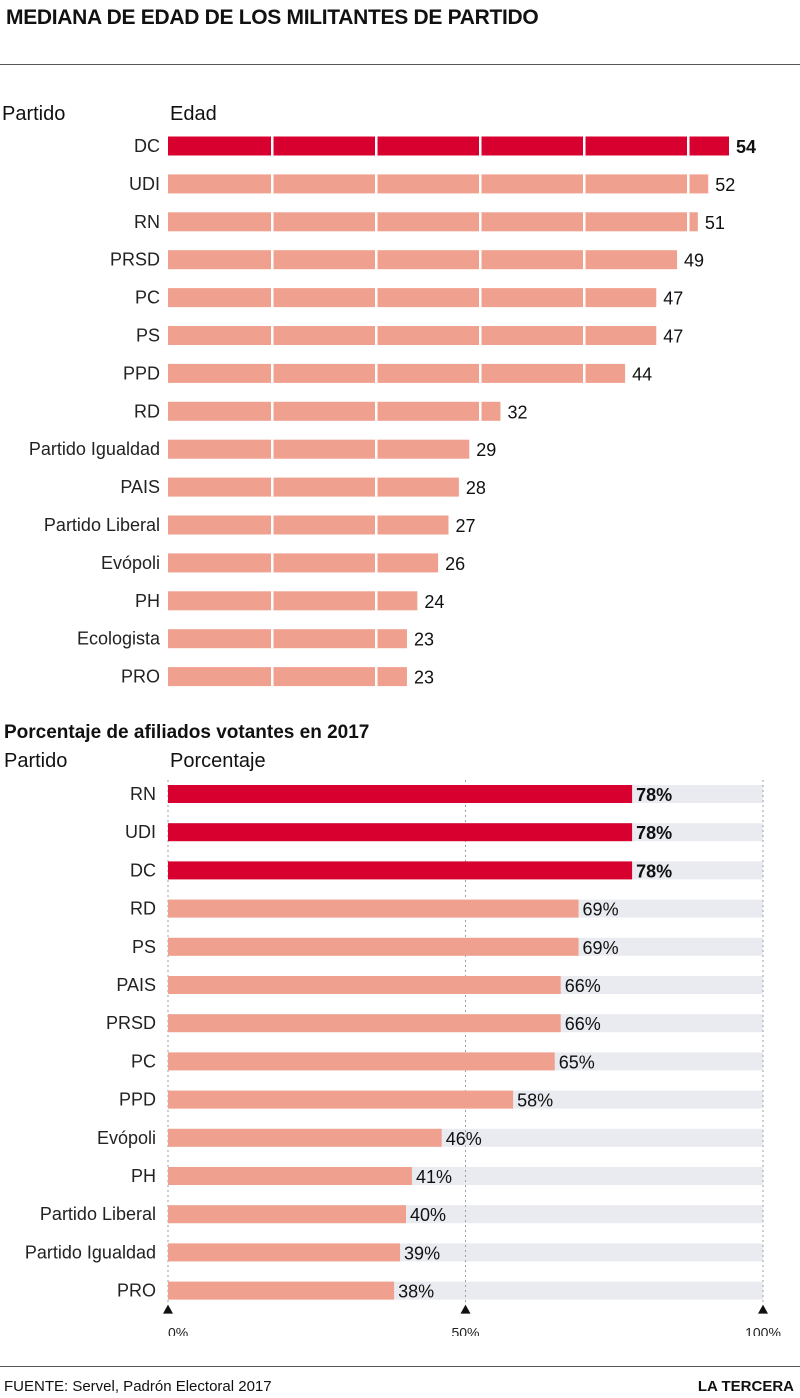  Describe the element at coordinates (466, 526) in the screenshot. I see `value-label: 27` at that location.